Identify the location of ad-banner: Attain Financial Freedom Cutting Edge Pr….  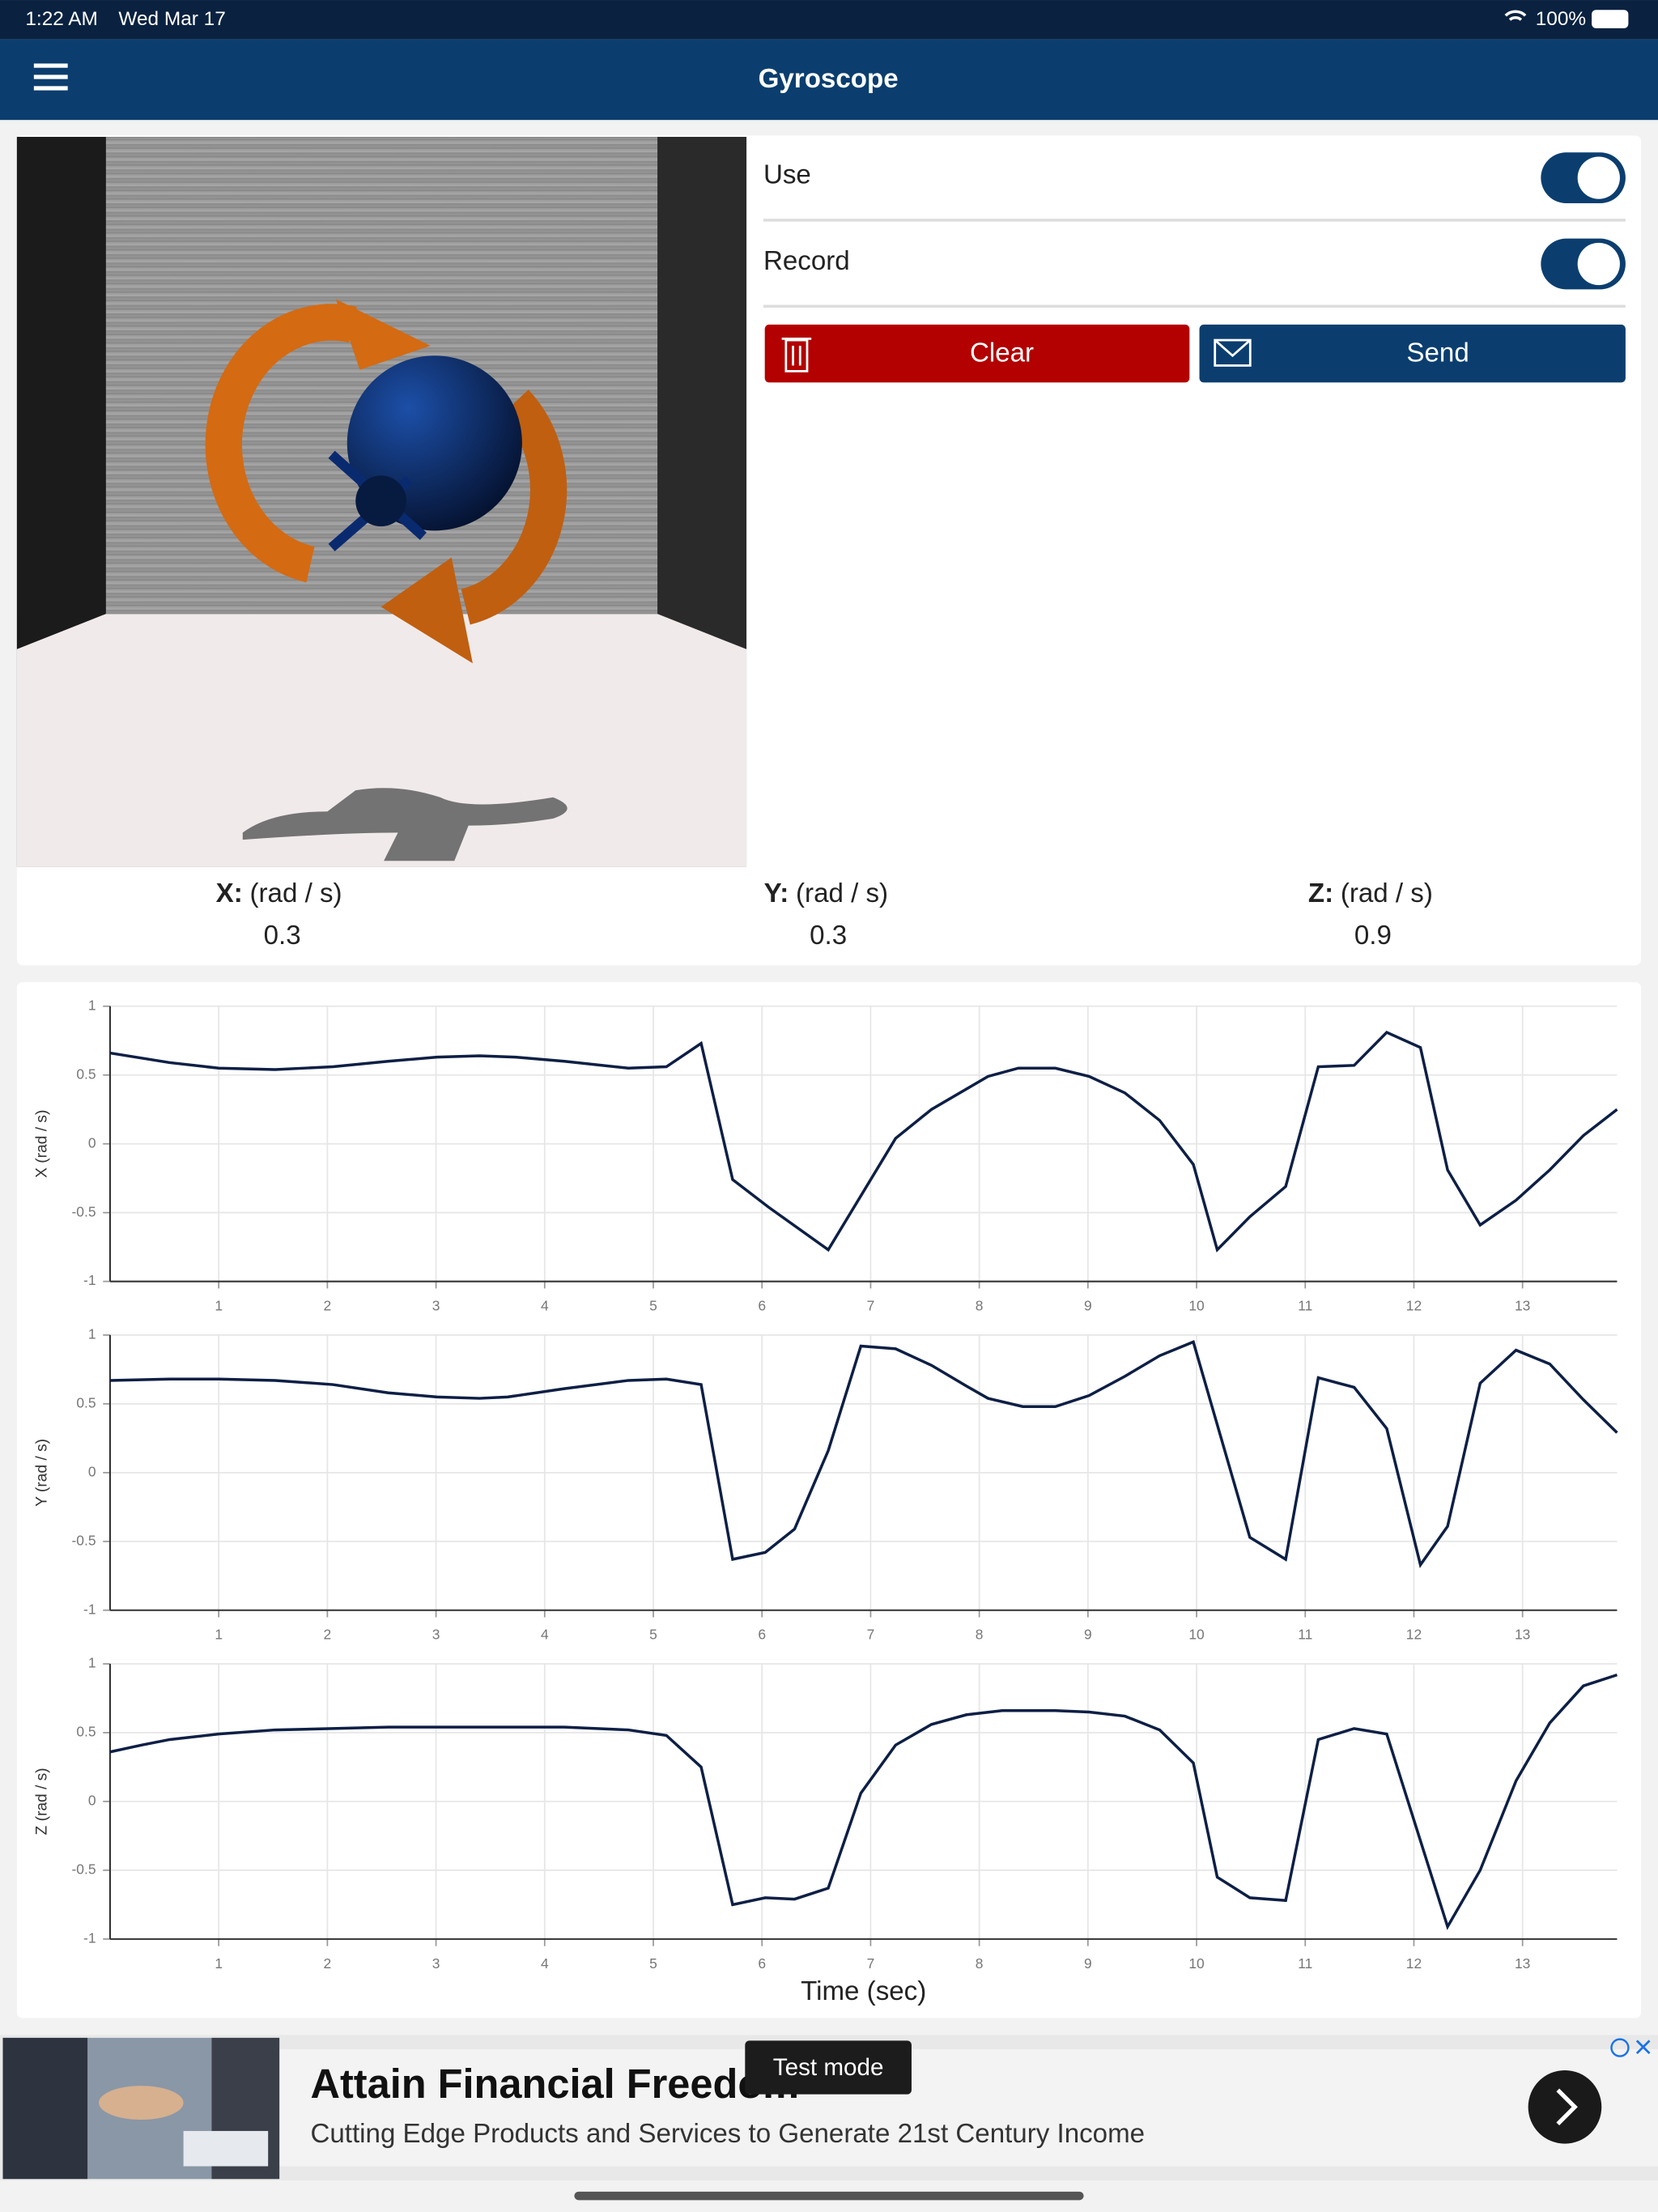
(829, 2108).